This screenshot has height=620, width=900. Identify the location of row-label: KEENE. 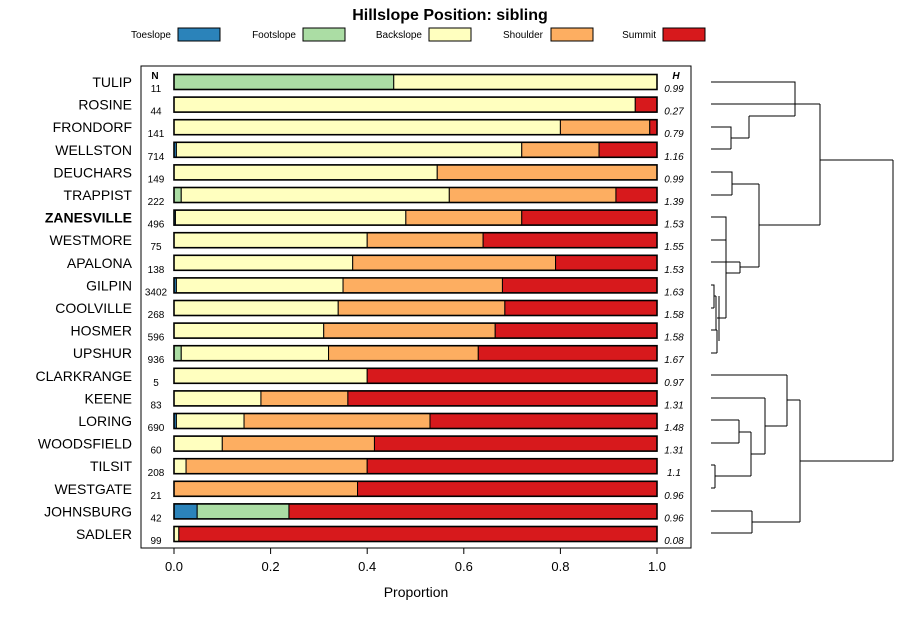
(108, 398).